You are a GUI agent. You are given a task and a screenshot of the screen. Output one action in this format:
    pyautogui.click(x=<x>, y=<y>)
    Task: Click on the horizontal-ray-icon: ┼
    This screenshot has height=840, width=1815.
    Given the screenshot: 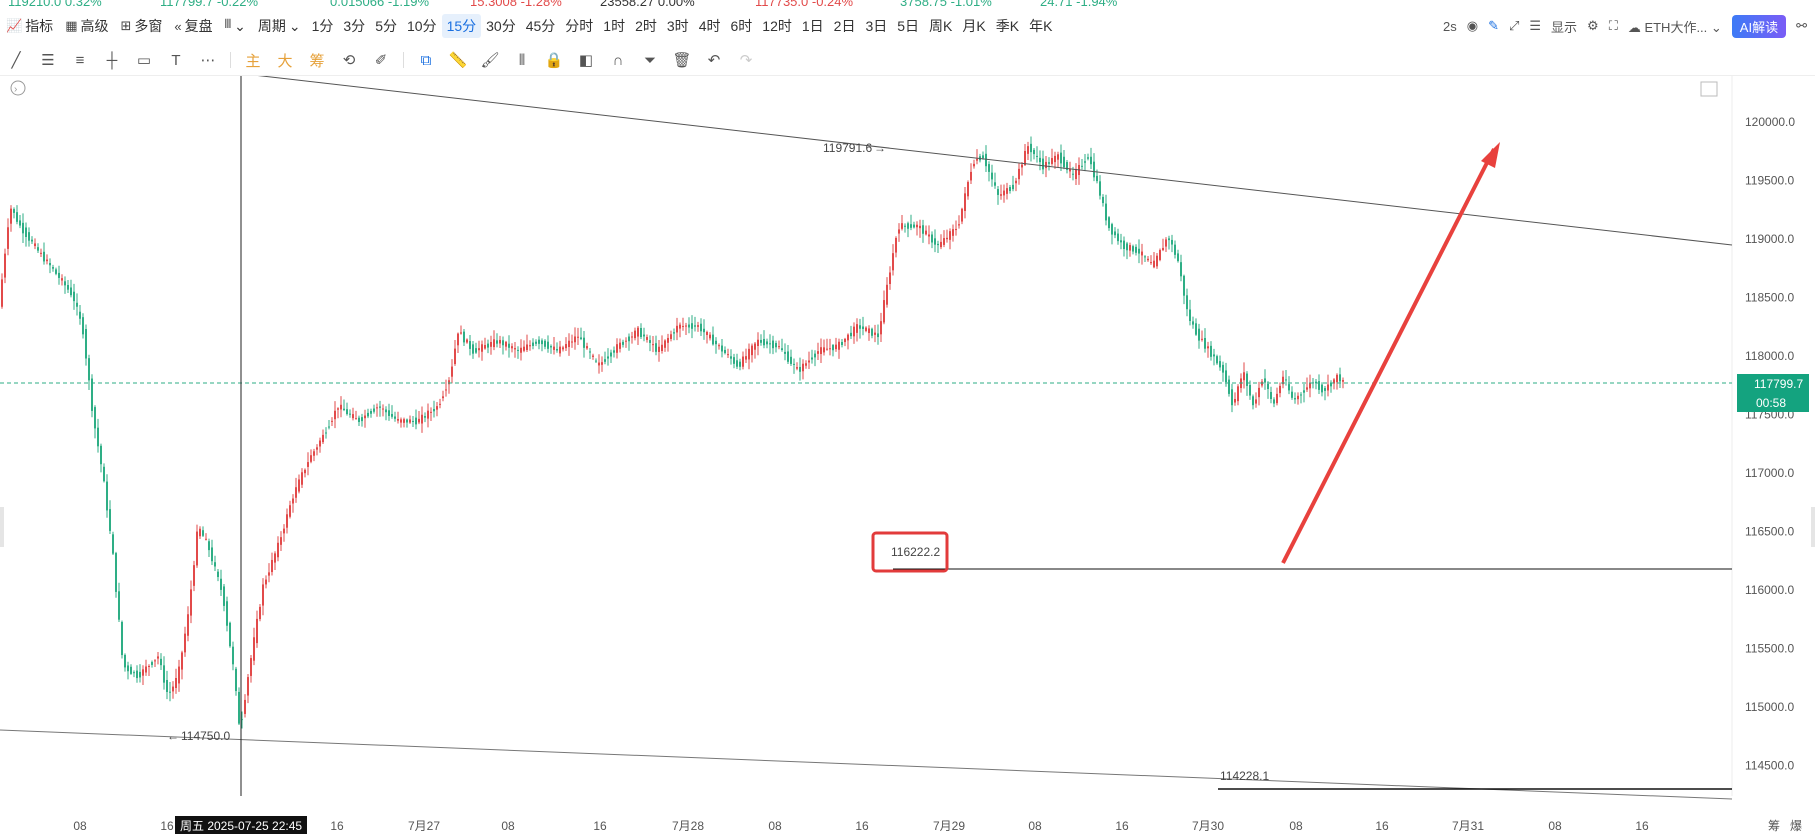 What is the action you would take?
    pyautogui.click(x=112, y=60)
    